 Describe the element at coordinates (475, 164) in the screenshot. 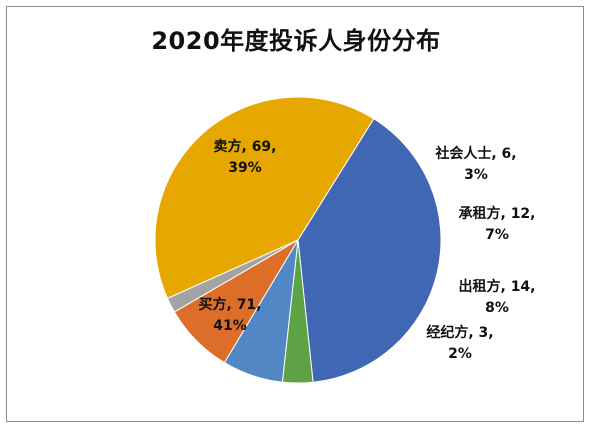

I see `data-label-1: 社会人士, 6, 3%` at that location.